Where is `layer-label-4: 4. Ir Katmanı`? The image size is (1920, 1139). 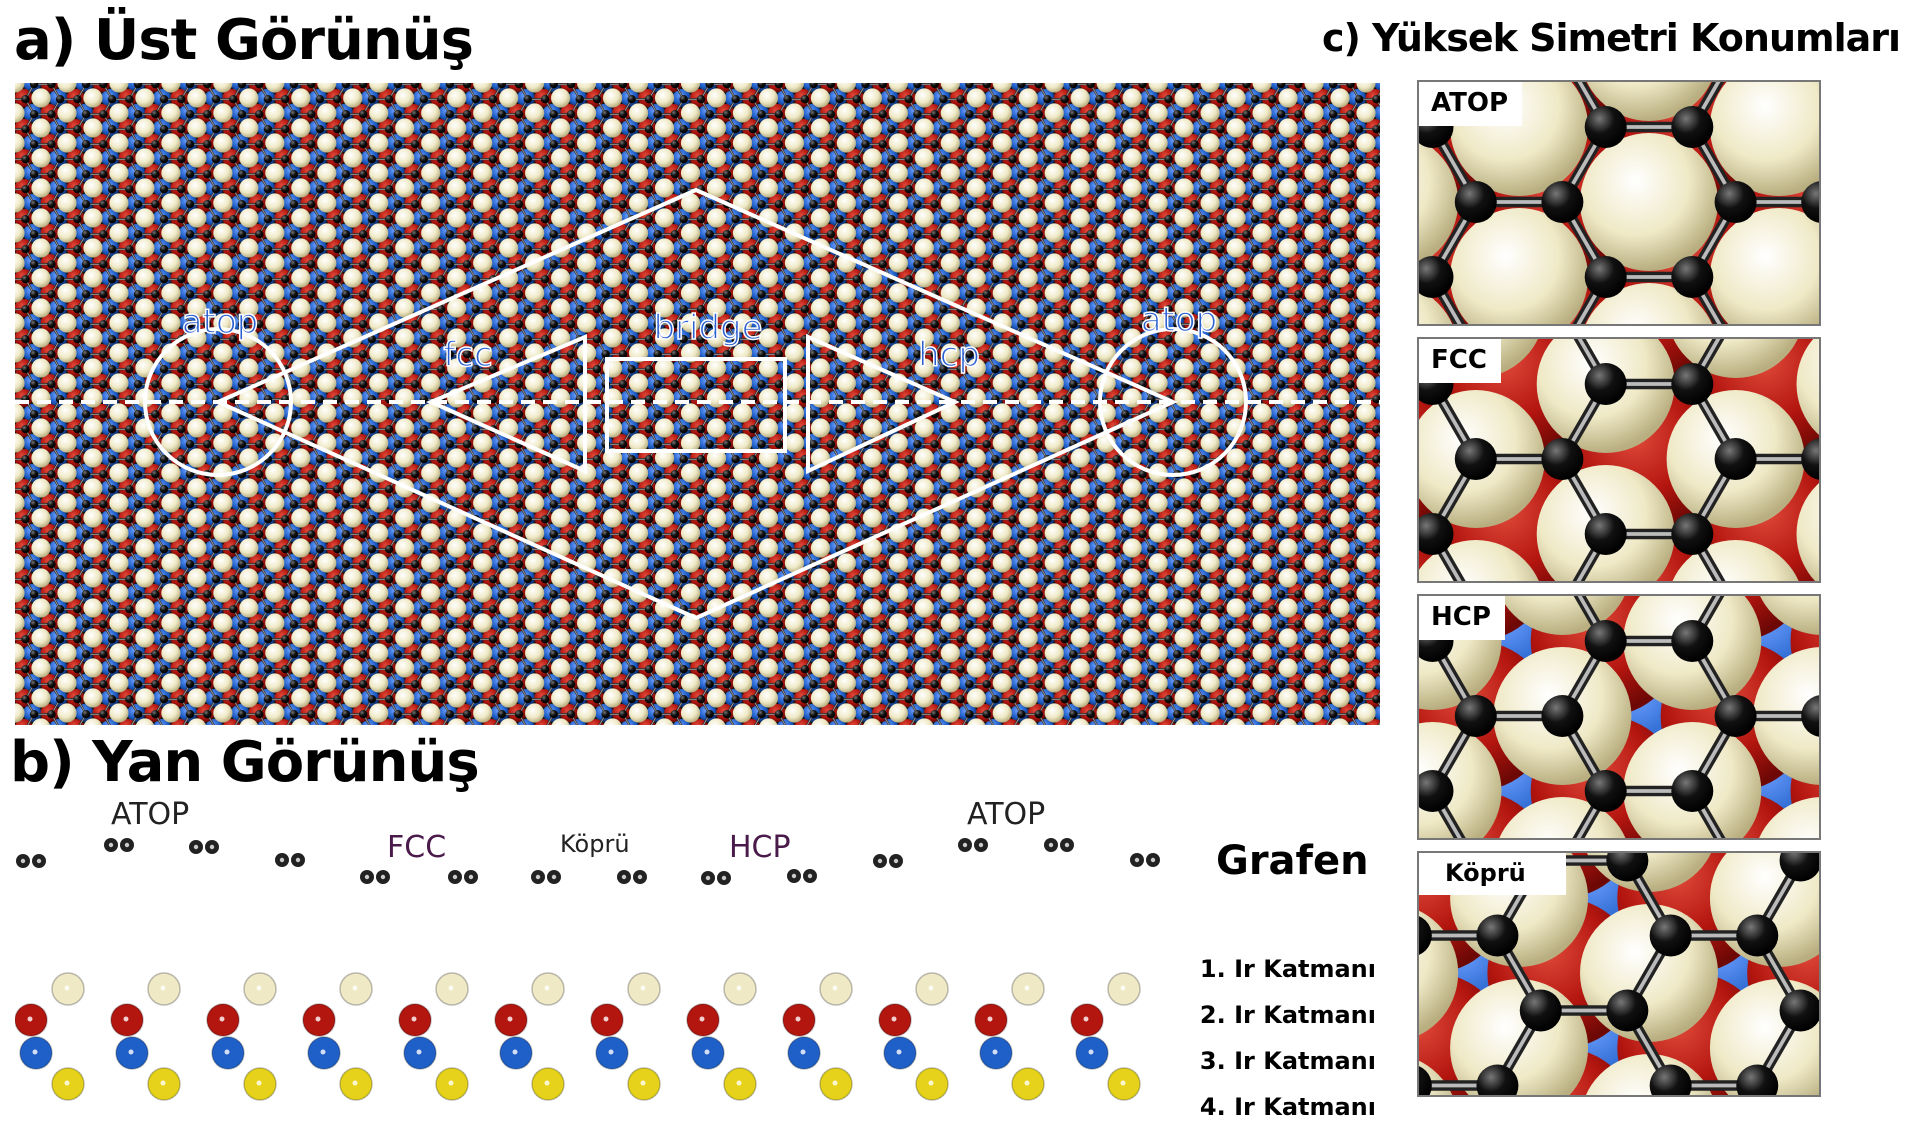
layer-label-4: 4. Ir Katmanı is located at coordinates (1287, 1107).